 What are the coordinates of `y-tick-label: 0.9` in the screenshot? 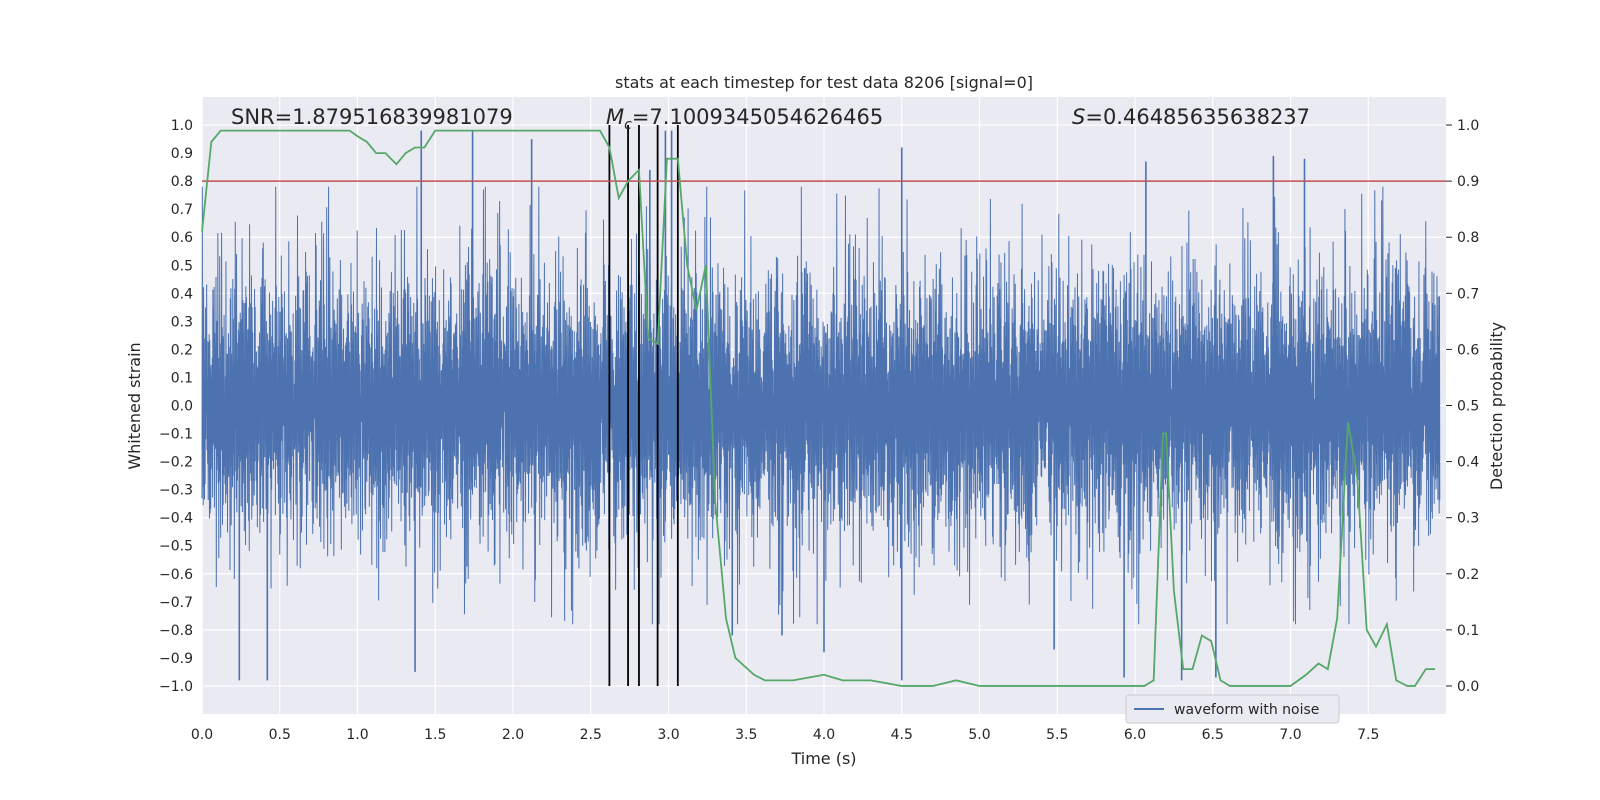 It's located at (182, 154).